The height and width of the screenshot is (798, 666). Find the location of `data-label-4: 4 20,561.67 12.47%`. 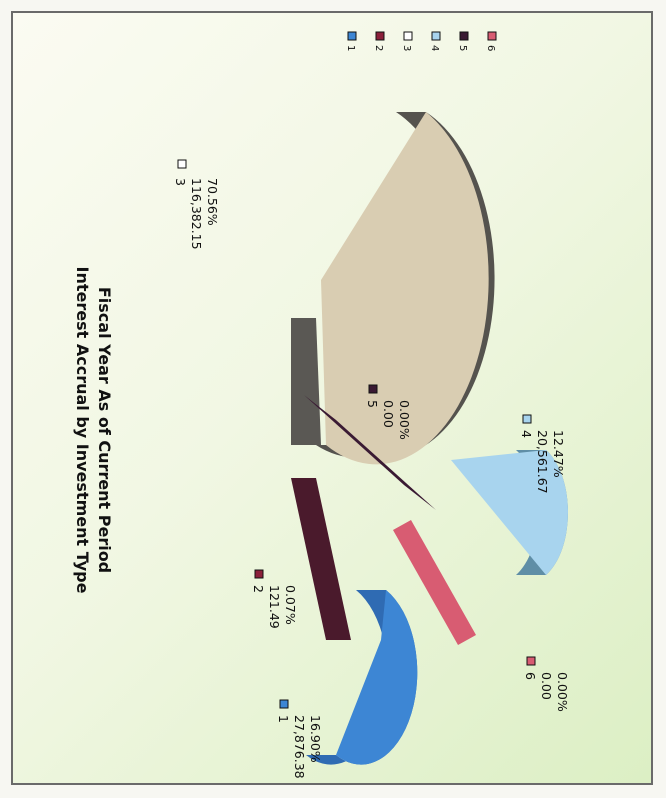

data-label-4: 4 20,561.67 12.47% is located at coordinates (542, 454).